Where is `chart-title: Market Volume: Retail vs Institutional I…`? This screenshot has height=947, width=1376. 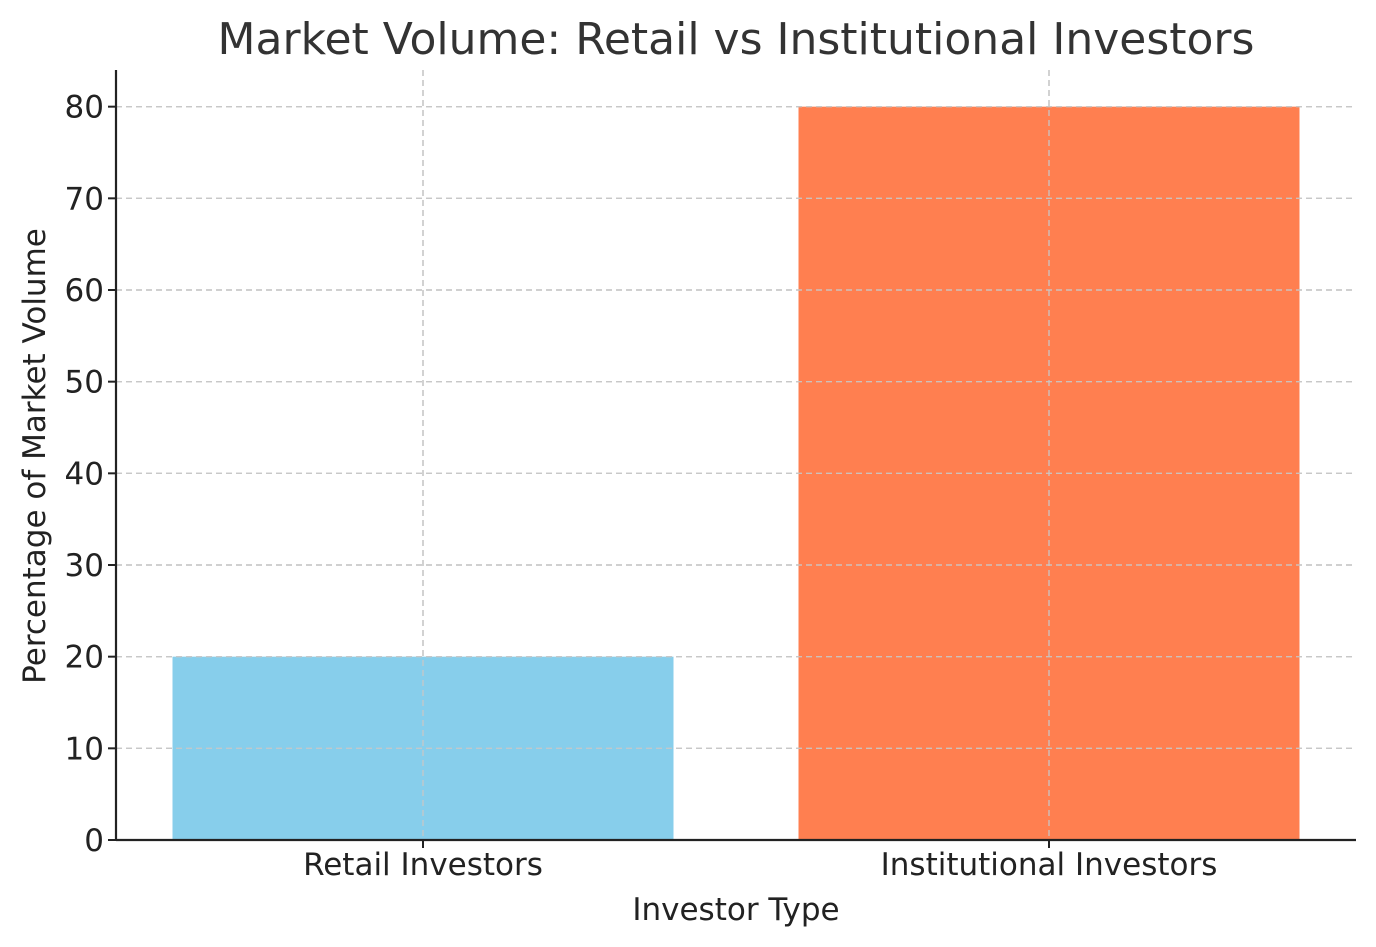 chart-title: Market Volume: Retail vs Institutional I… is located at coordinates (736, 39).